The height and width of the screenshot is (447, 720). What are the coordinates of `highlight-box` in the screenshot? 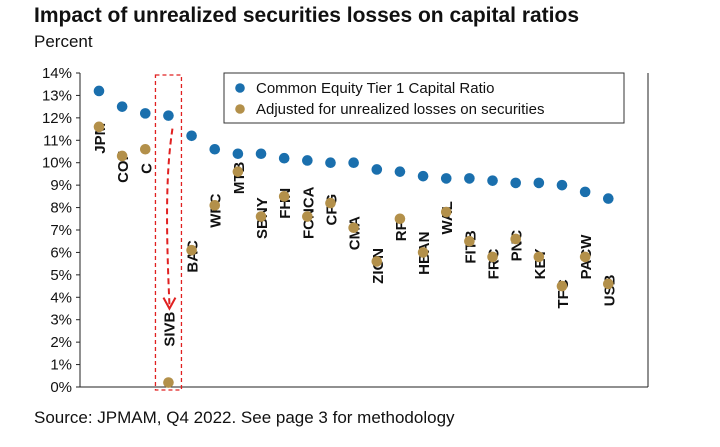 It's located at (168, 232).